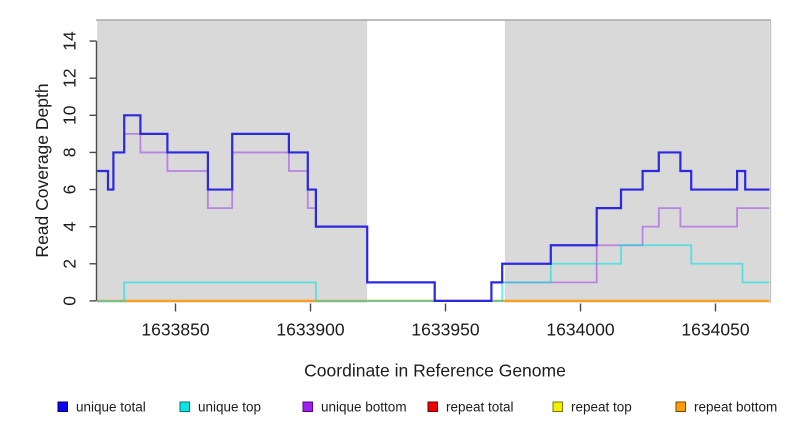 This screenshot has width=792, height=432. What do you see at coordinates (70, 227) in the screenshot?
I see `y-tick-label: 4` at bounding box center [70, 227].